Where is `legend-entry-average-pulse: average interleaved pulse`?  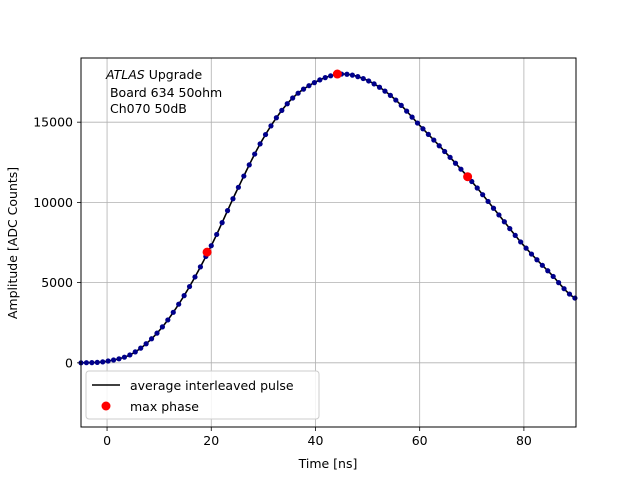
legend-entry-average-pulse: average interleaved pulse is located at coordinates (212, 385).